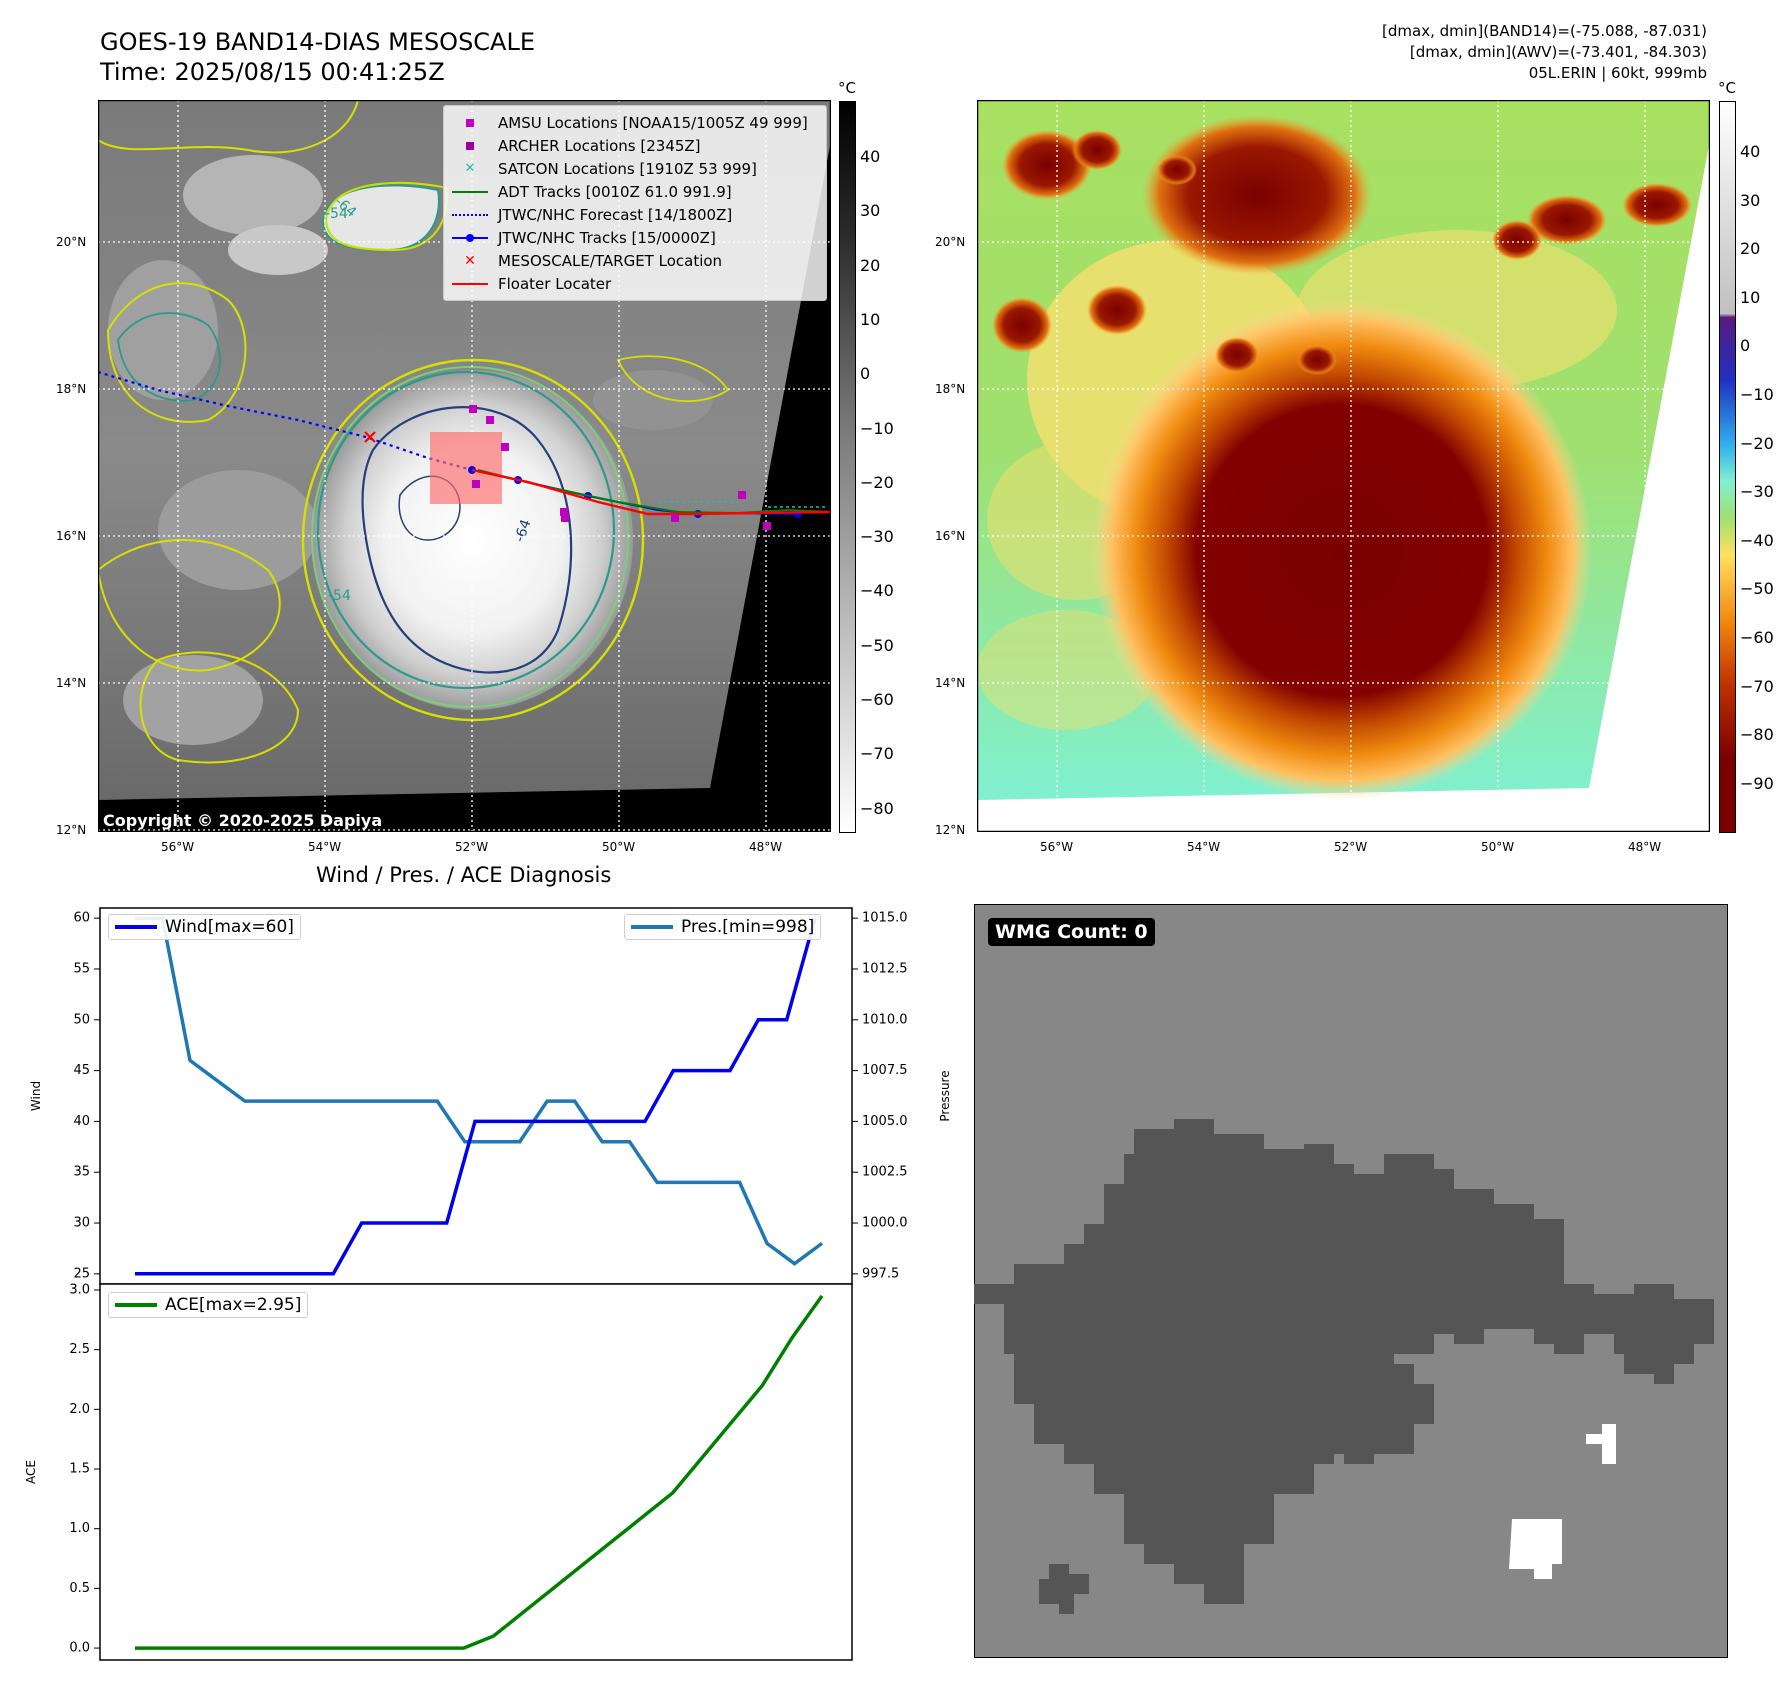  I want to click on colorbar-tick: −70, so click(1757, 686).